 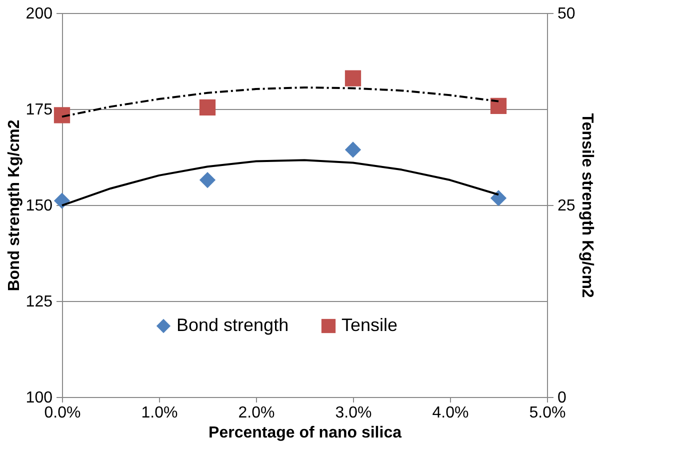 I want to click on y2-tick-label: 25, so click(x=567, y=206).